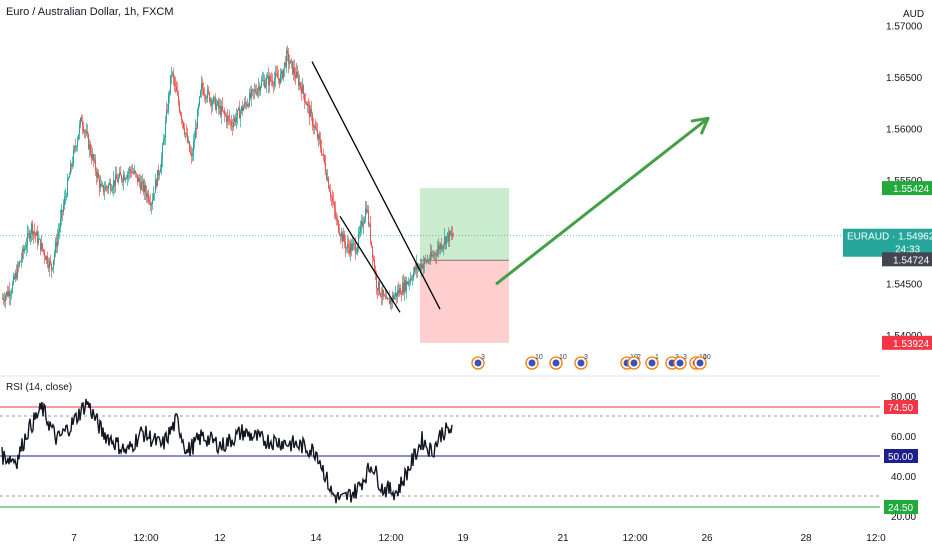 Image resolution: width=932 pixels, height=555 pixels. Describe the element at coordinates (806, 538) in the screenshot. I see `time-tick-label: 28` at that location.